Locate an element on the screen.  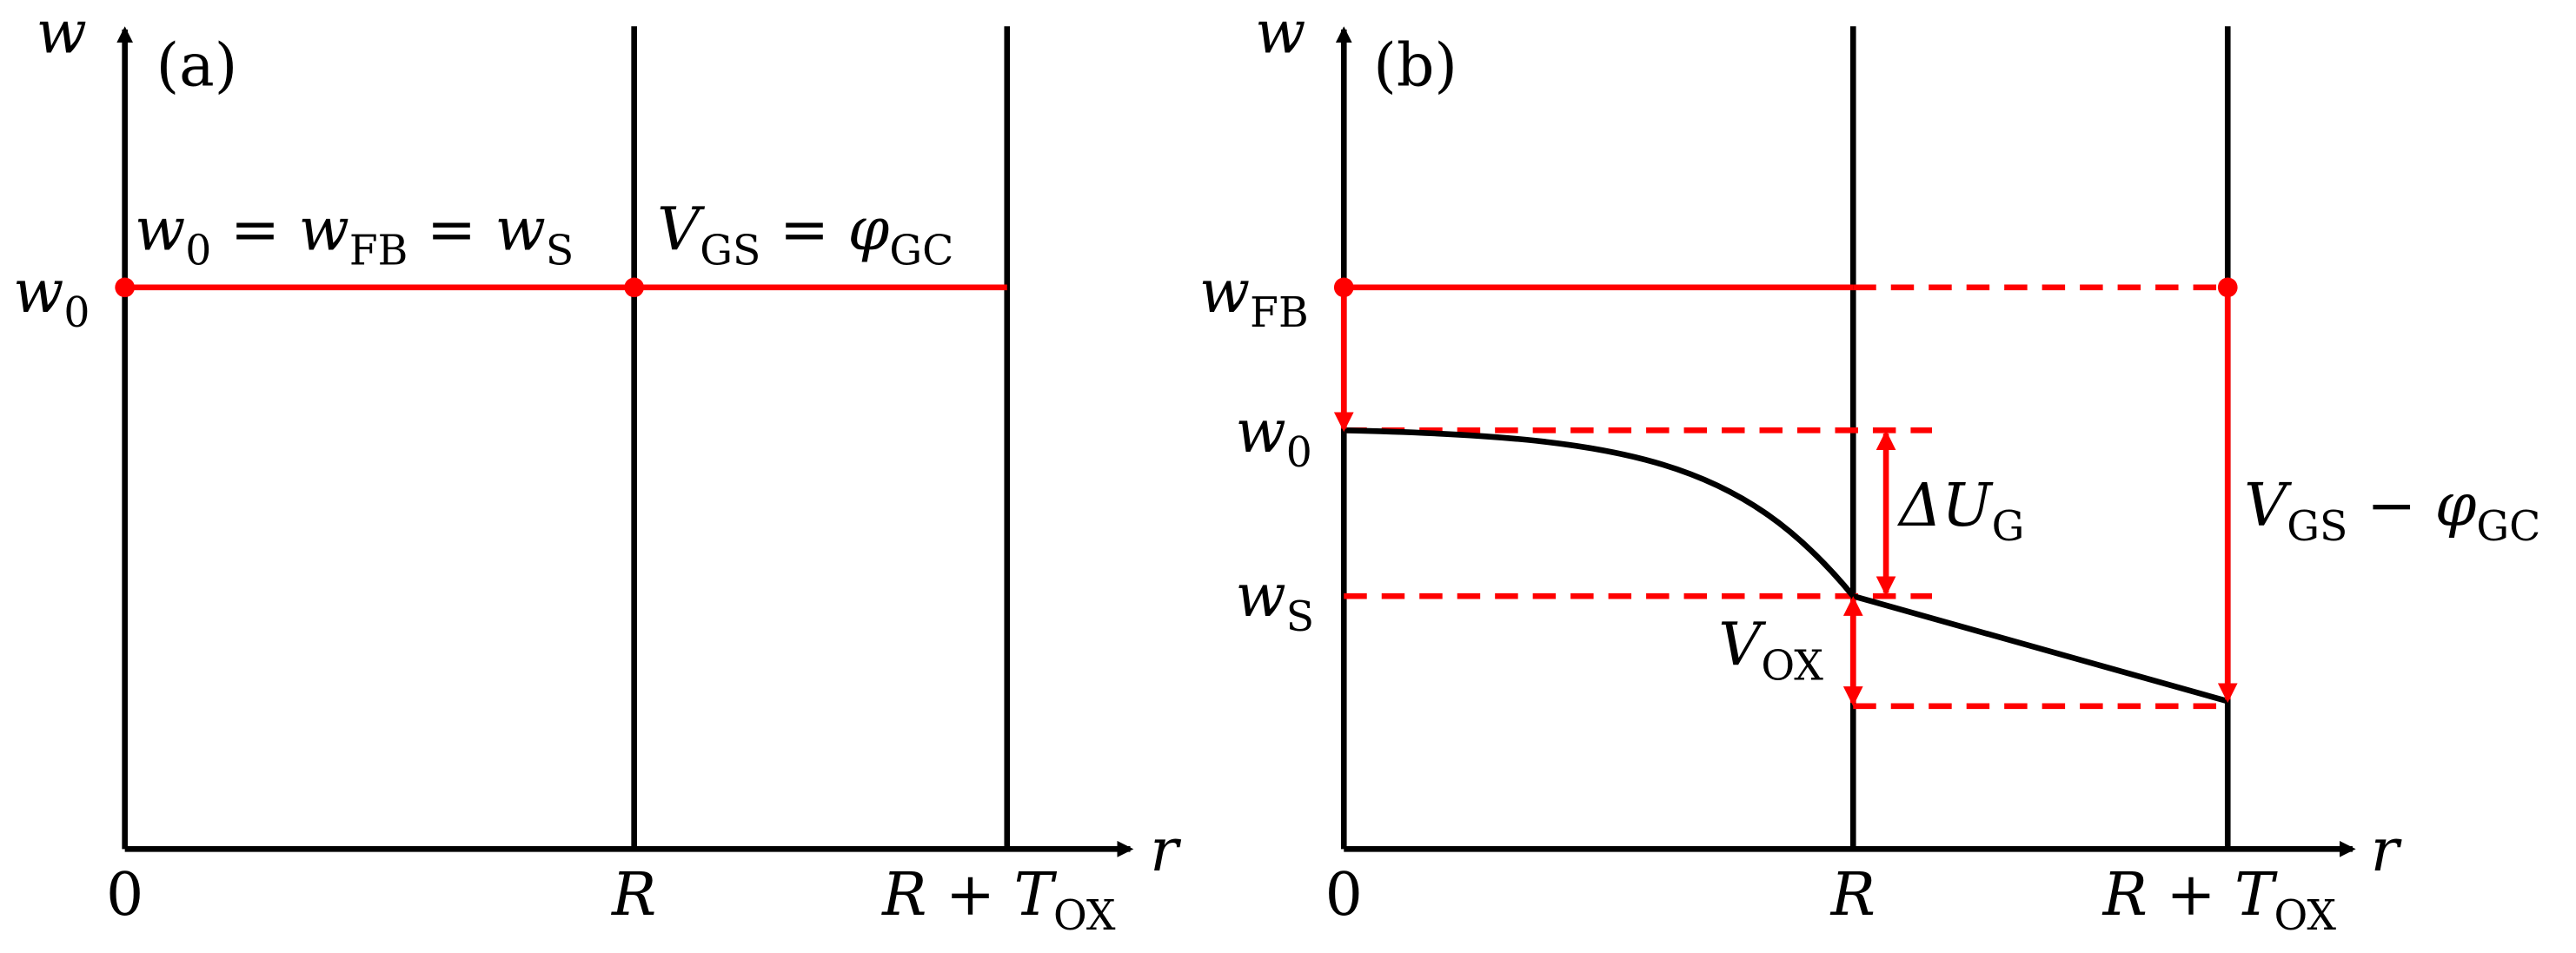
panel-tag: (b) is located at coordinates (1415, 66).